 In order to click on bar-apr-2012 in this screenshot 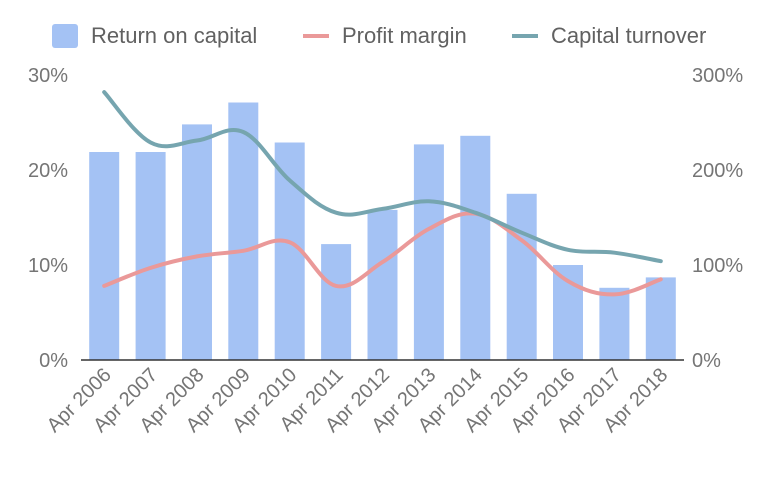, I will do `click(382, 284)`.